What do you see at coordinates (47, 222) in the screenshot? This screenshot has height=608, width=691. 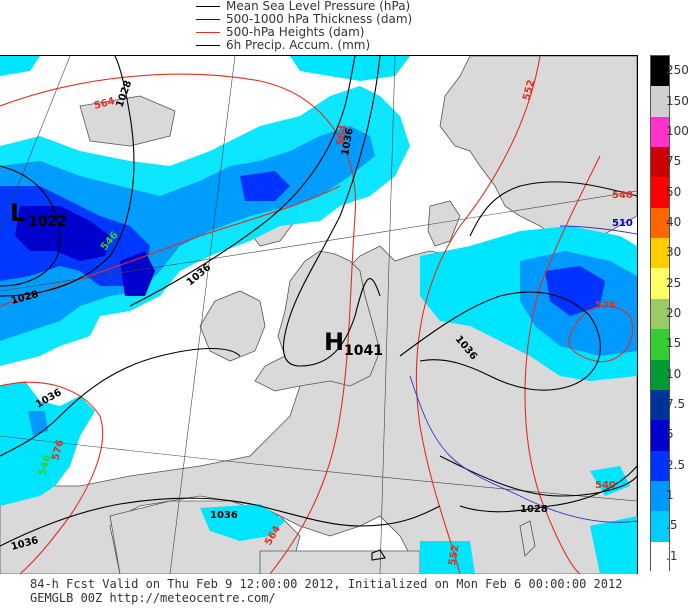 I see `low-center-value: 1022` at bounding box center [47, 222].